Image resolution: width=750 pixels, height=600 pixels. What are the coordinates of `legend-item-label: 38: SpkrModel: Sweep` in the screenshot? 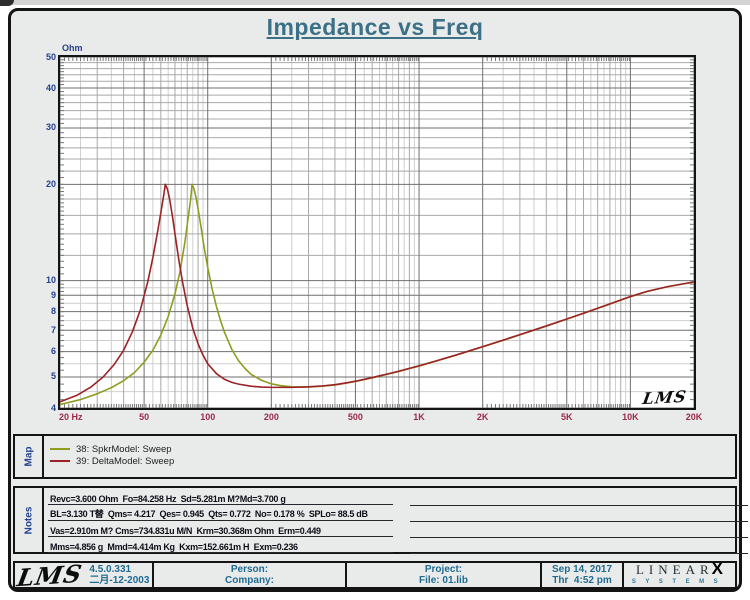 It's located at (124, 449).